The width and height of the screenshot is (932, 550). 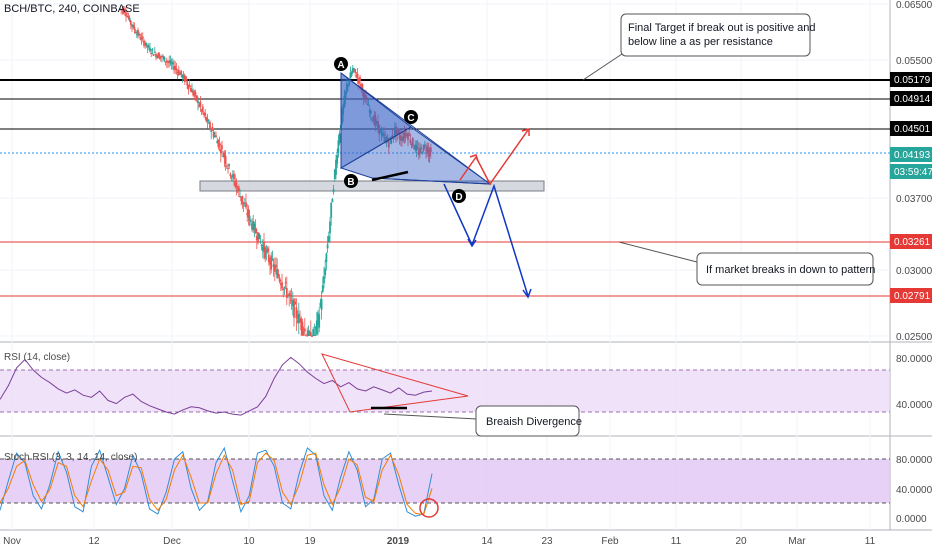 I want to click on stoch-rsi-series, so click(x=216, y=481).